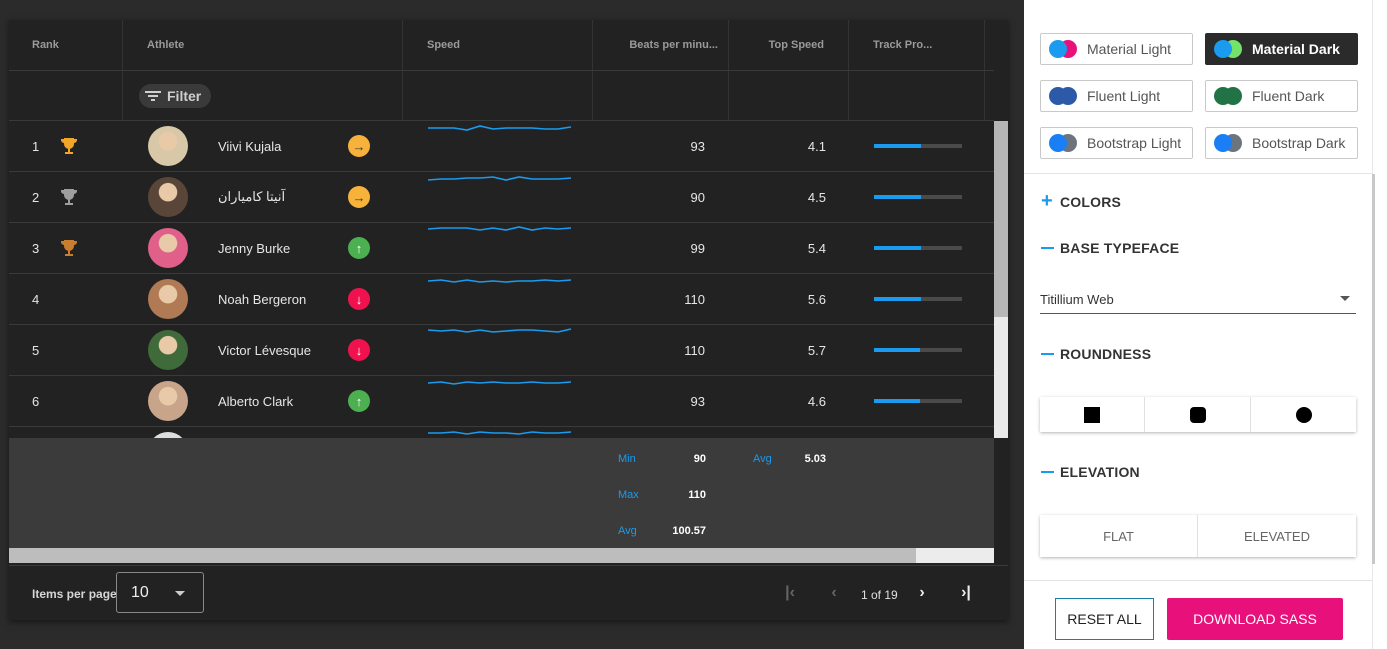  What do you see at coordinates (879, 595) in the screenshot?
I see `page-indicator: 1 of 19` at bounding box center [879, 595].